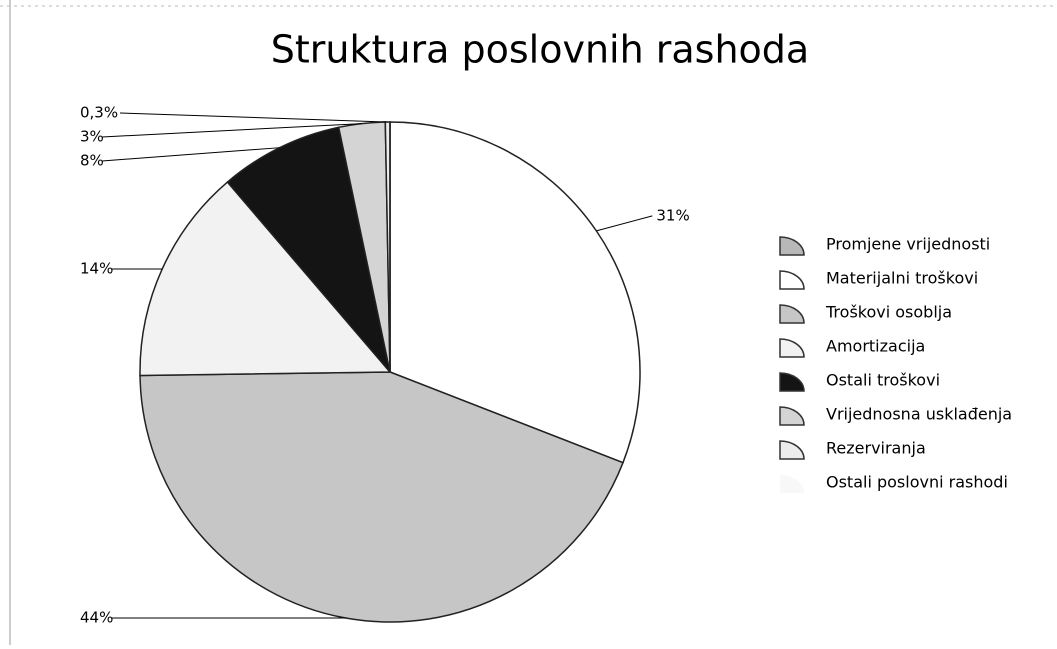  I want to click on legend-label: Amortizacija, so click(875, 346).